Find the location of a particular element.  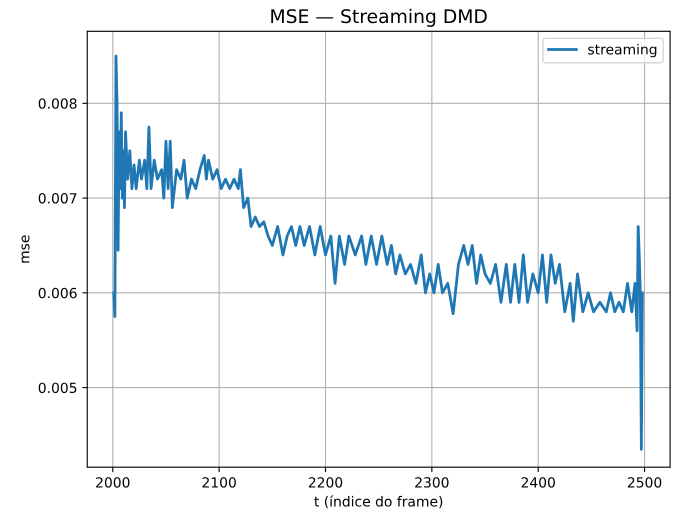

y-axis-title: mse is located at coordinates (26, 249).